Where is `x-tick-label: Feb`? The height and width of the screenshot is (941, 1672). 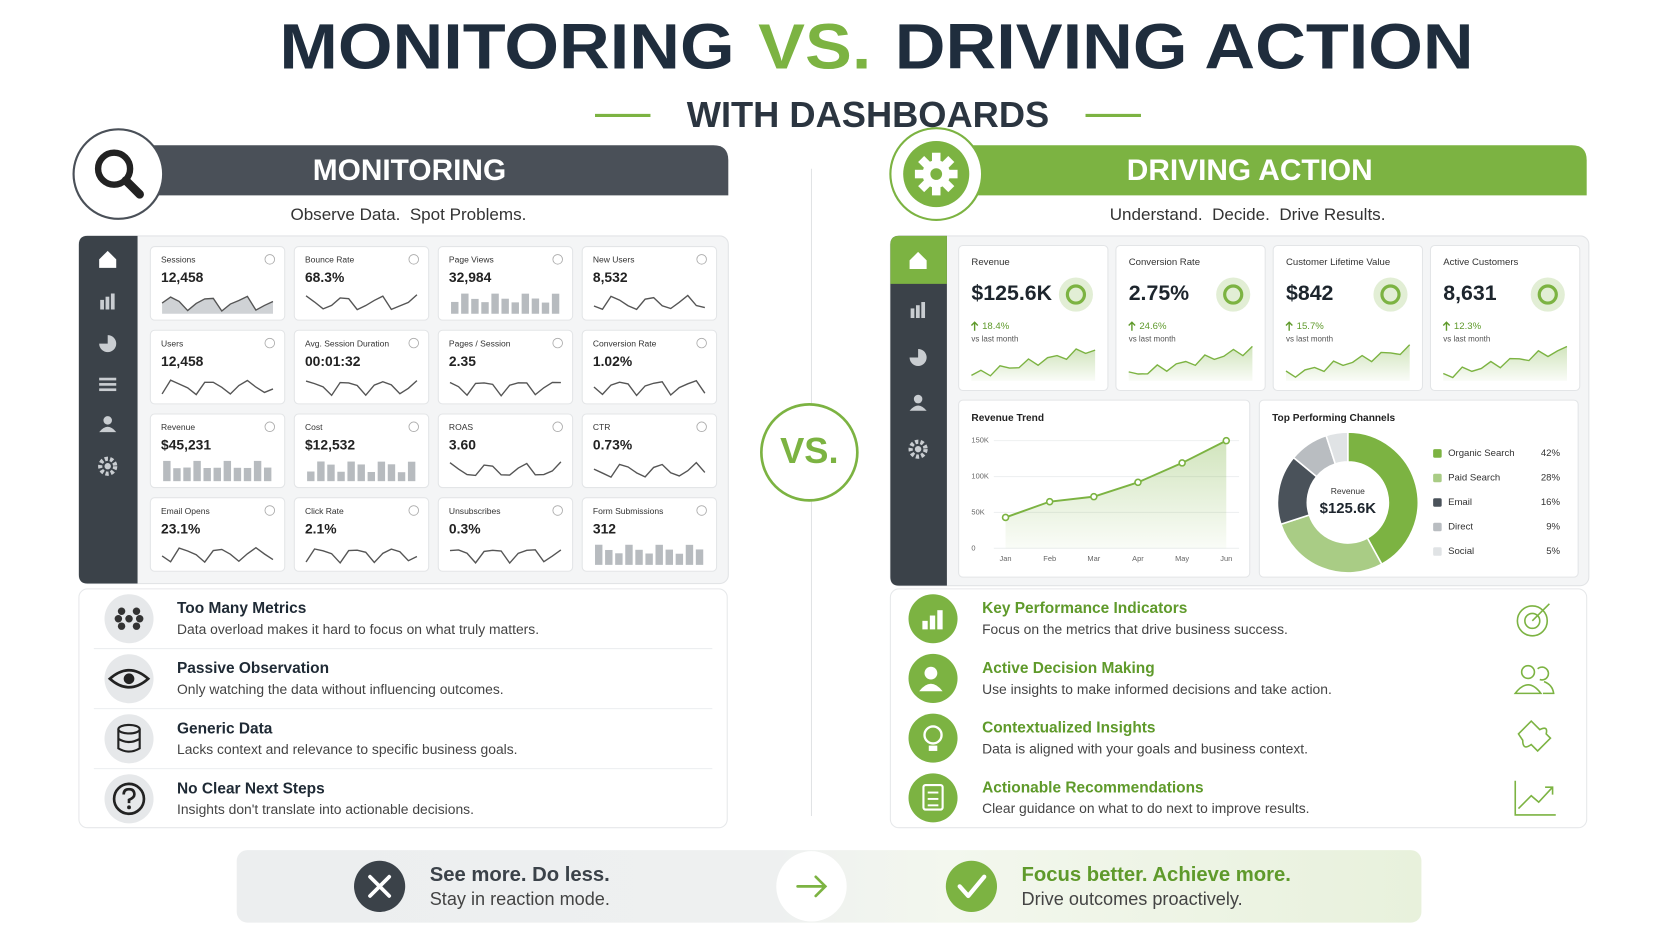
x-tick-label: Feb is located at coordinates (1049, 558).